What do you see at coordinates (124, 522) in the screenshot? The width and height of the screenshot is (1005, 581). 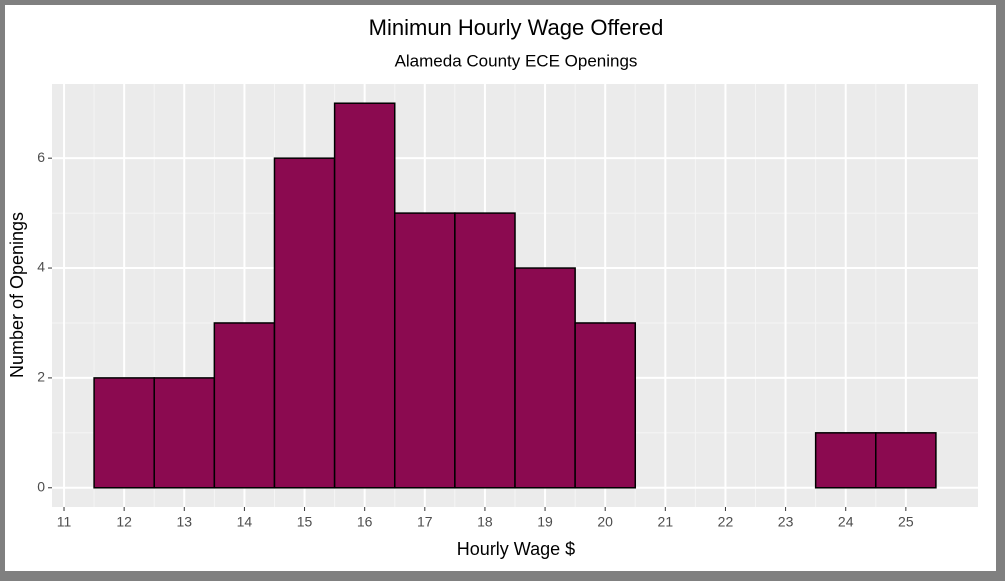 I see `x-tick-label: 12` at bounding box center [124, 522].